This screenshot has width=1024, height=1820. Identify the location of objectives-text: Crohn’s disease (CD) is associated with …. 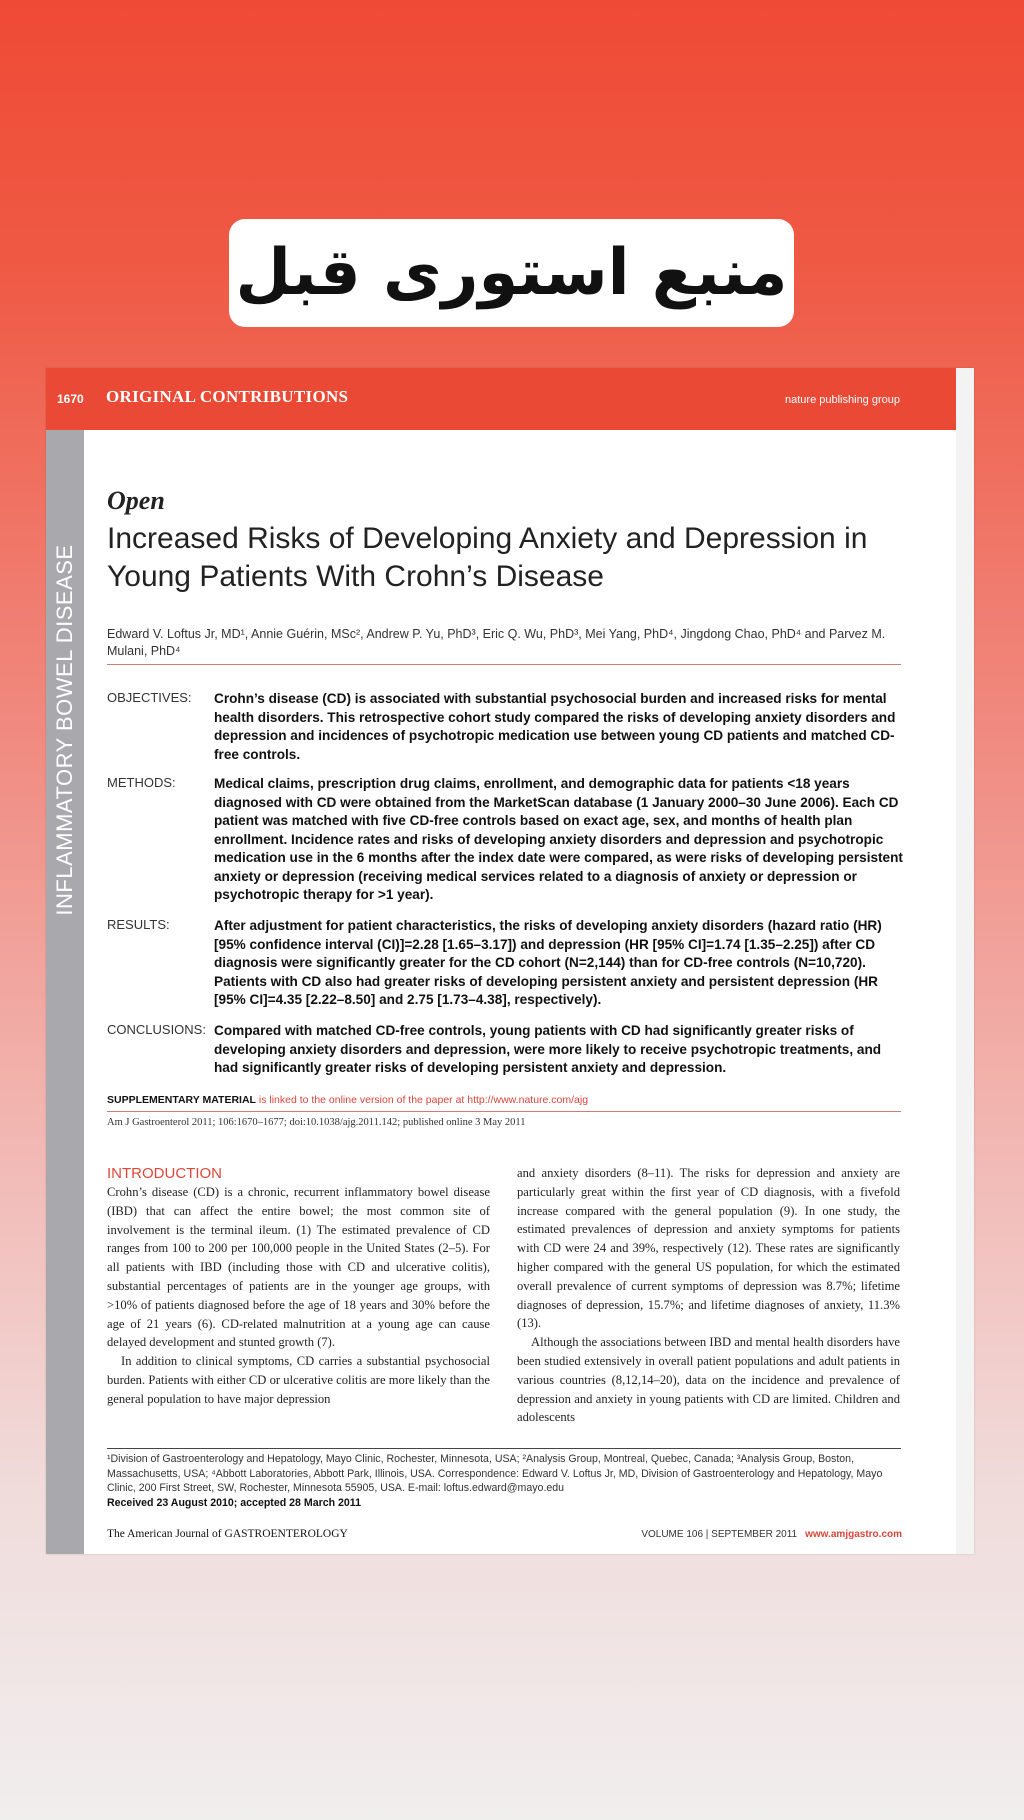
(555, 726).